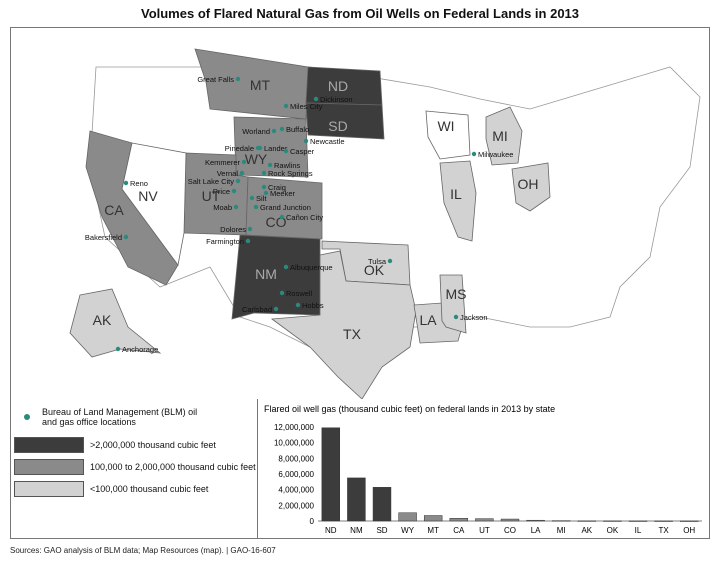 This screenshot has width=720, height=565. What do you see at coordinates (459, 520) in the screenshot?
I see `bar-ca` at bounding box center [459, 520].